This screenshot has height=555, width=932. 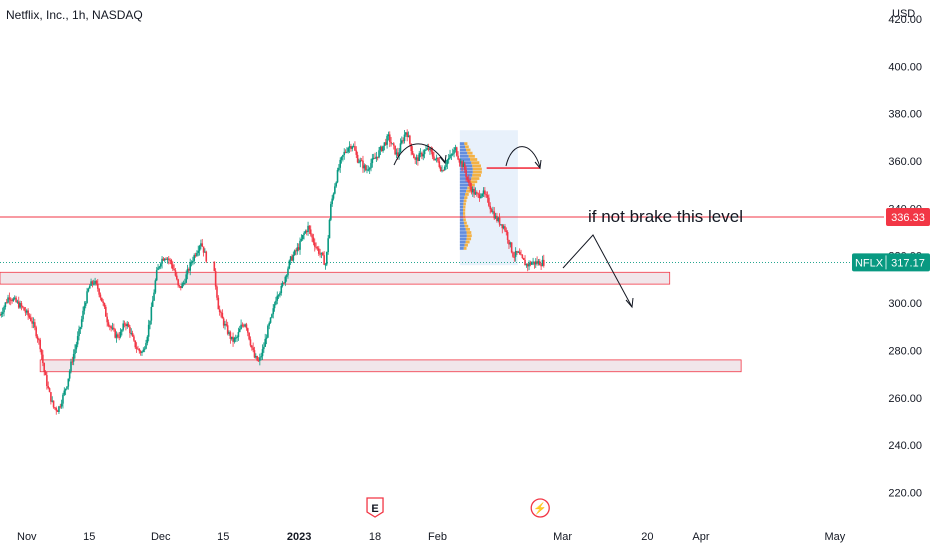 I want to click on event-badge-1: E, so click(x=375, y=507).